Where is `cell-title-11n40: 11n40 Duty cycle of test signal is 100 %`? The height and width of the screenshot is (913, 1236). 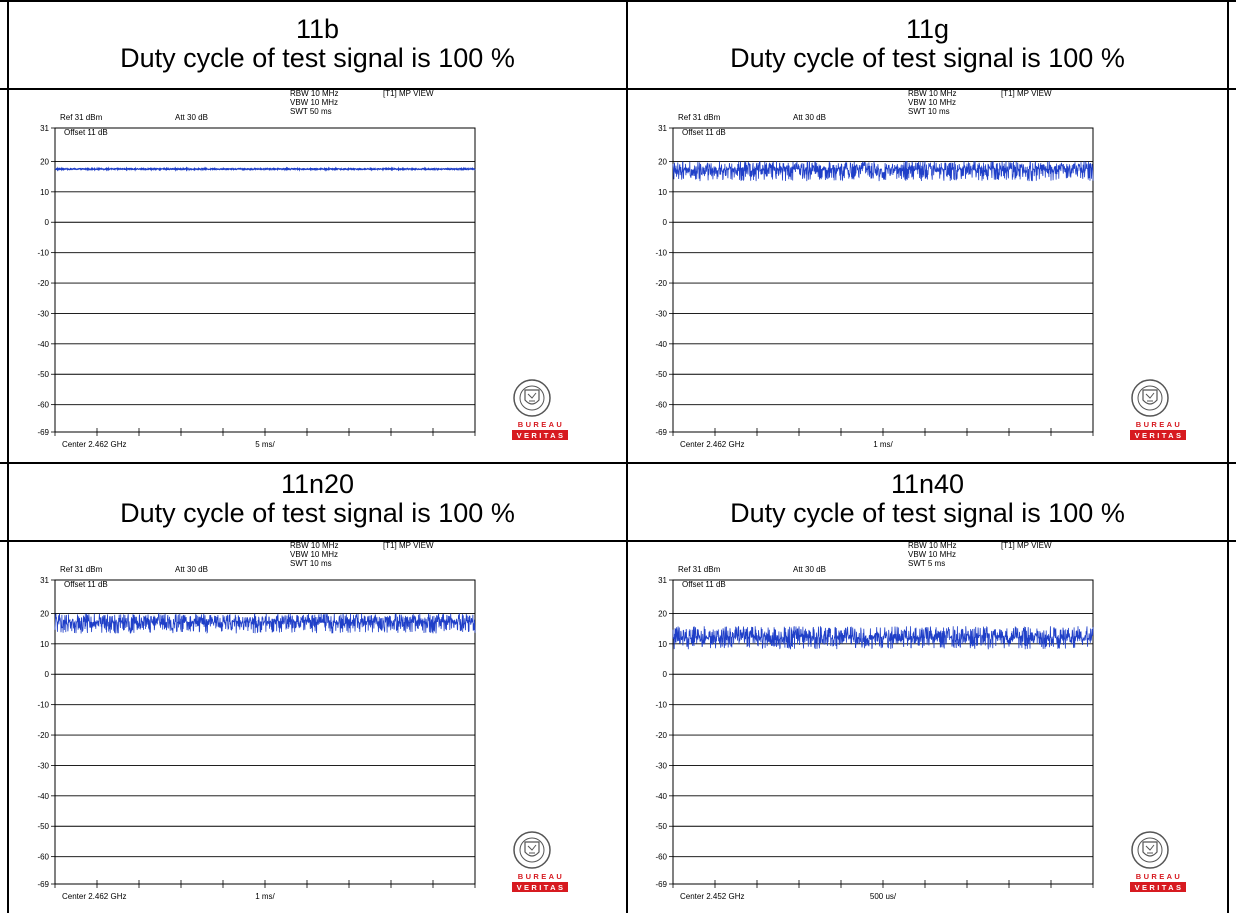 cell-title-11n40: 11n40 Duty cycle of test signal is 100 % is located at coordinates (927, 499).